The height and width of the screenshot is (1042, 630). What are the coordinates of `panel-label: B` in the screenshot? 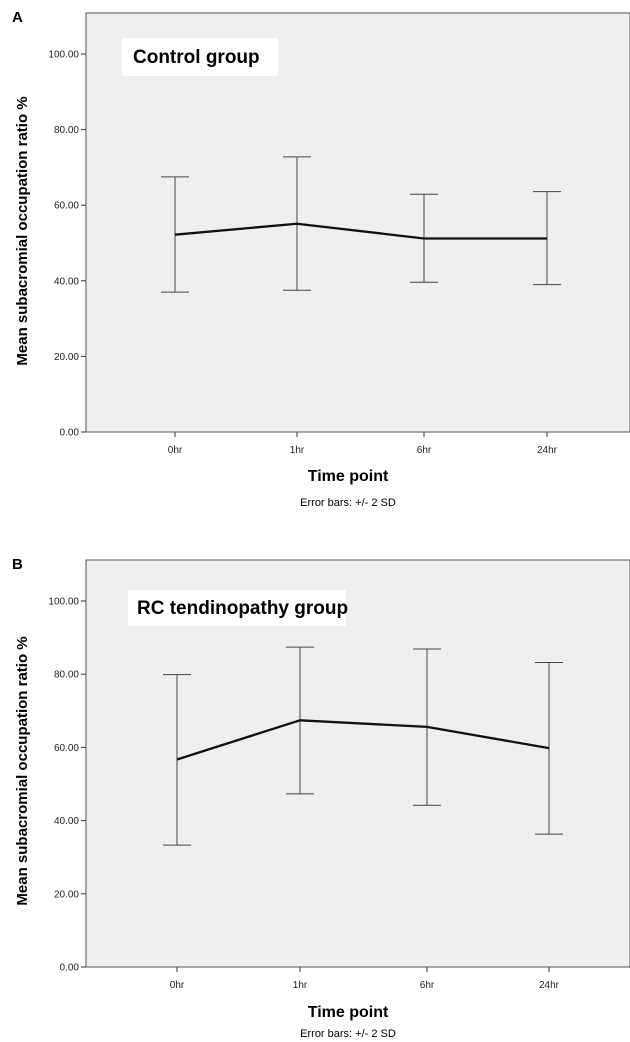 It's located at (17, 564).